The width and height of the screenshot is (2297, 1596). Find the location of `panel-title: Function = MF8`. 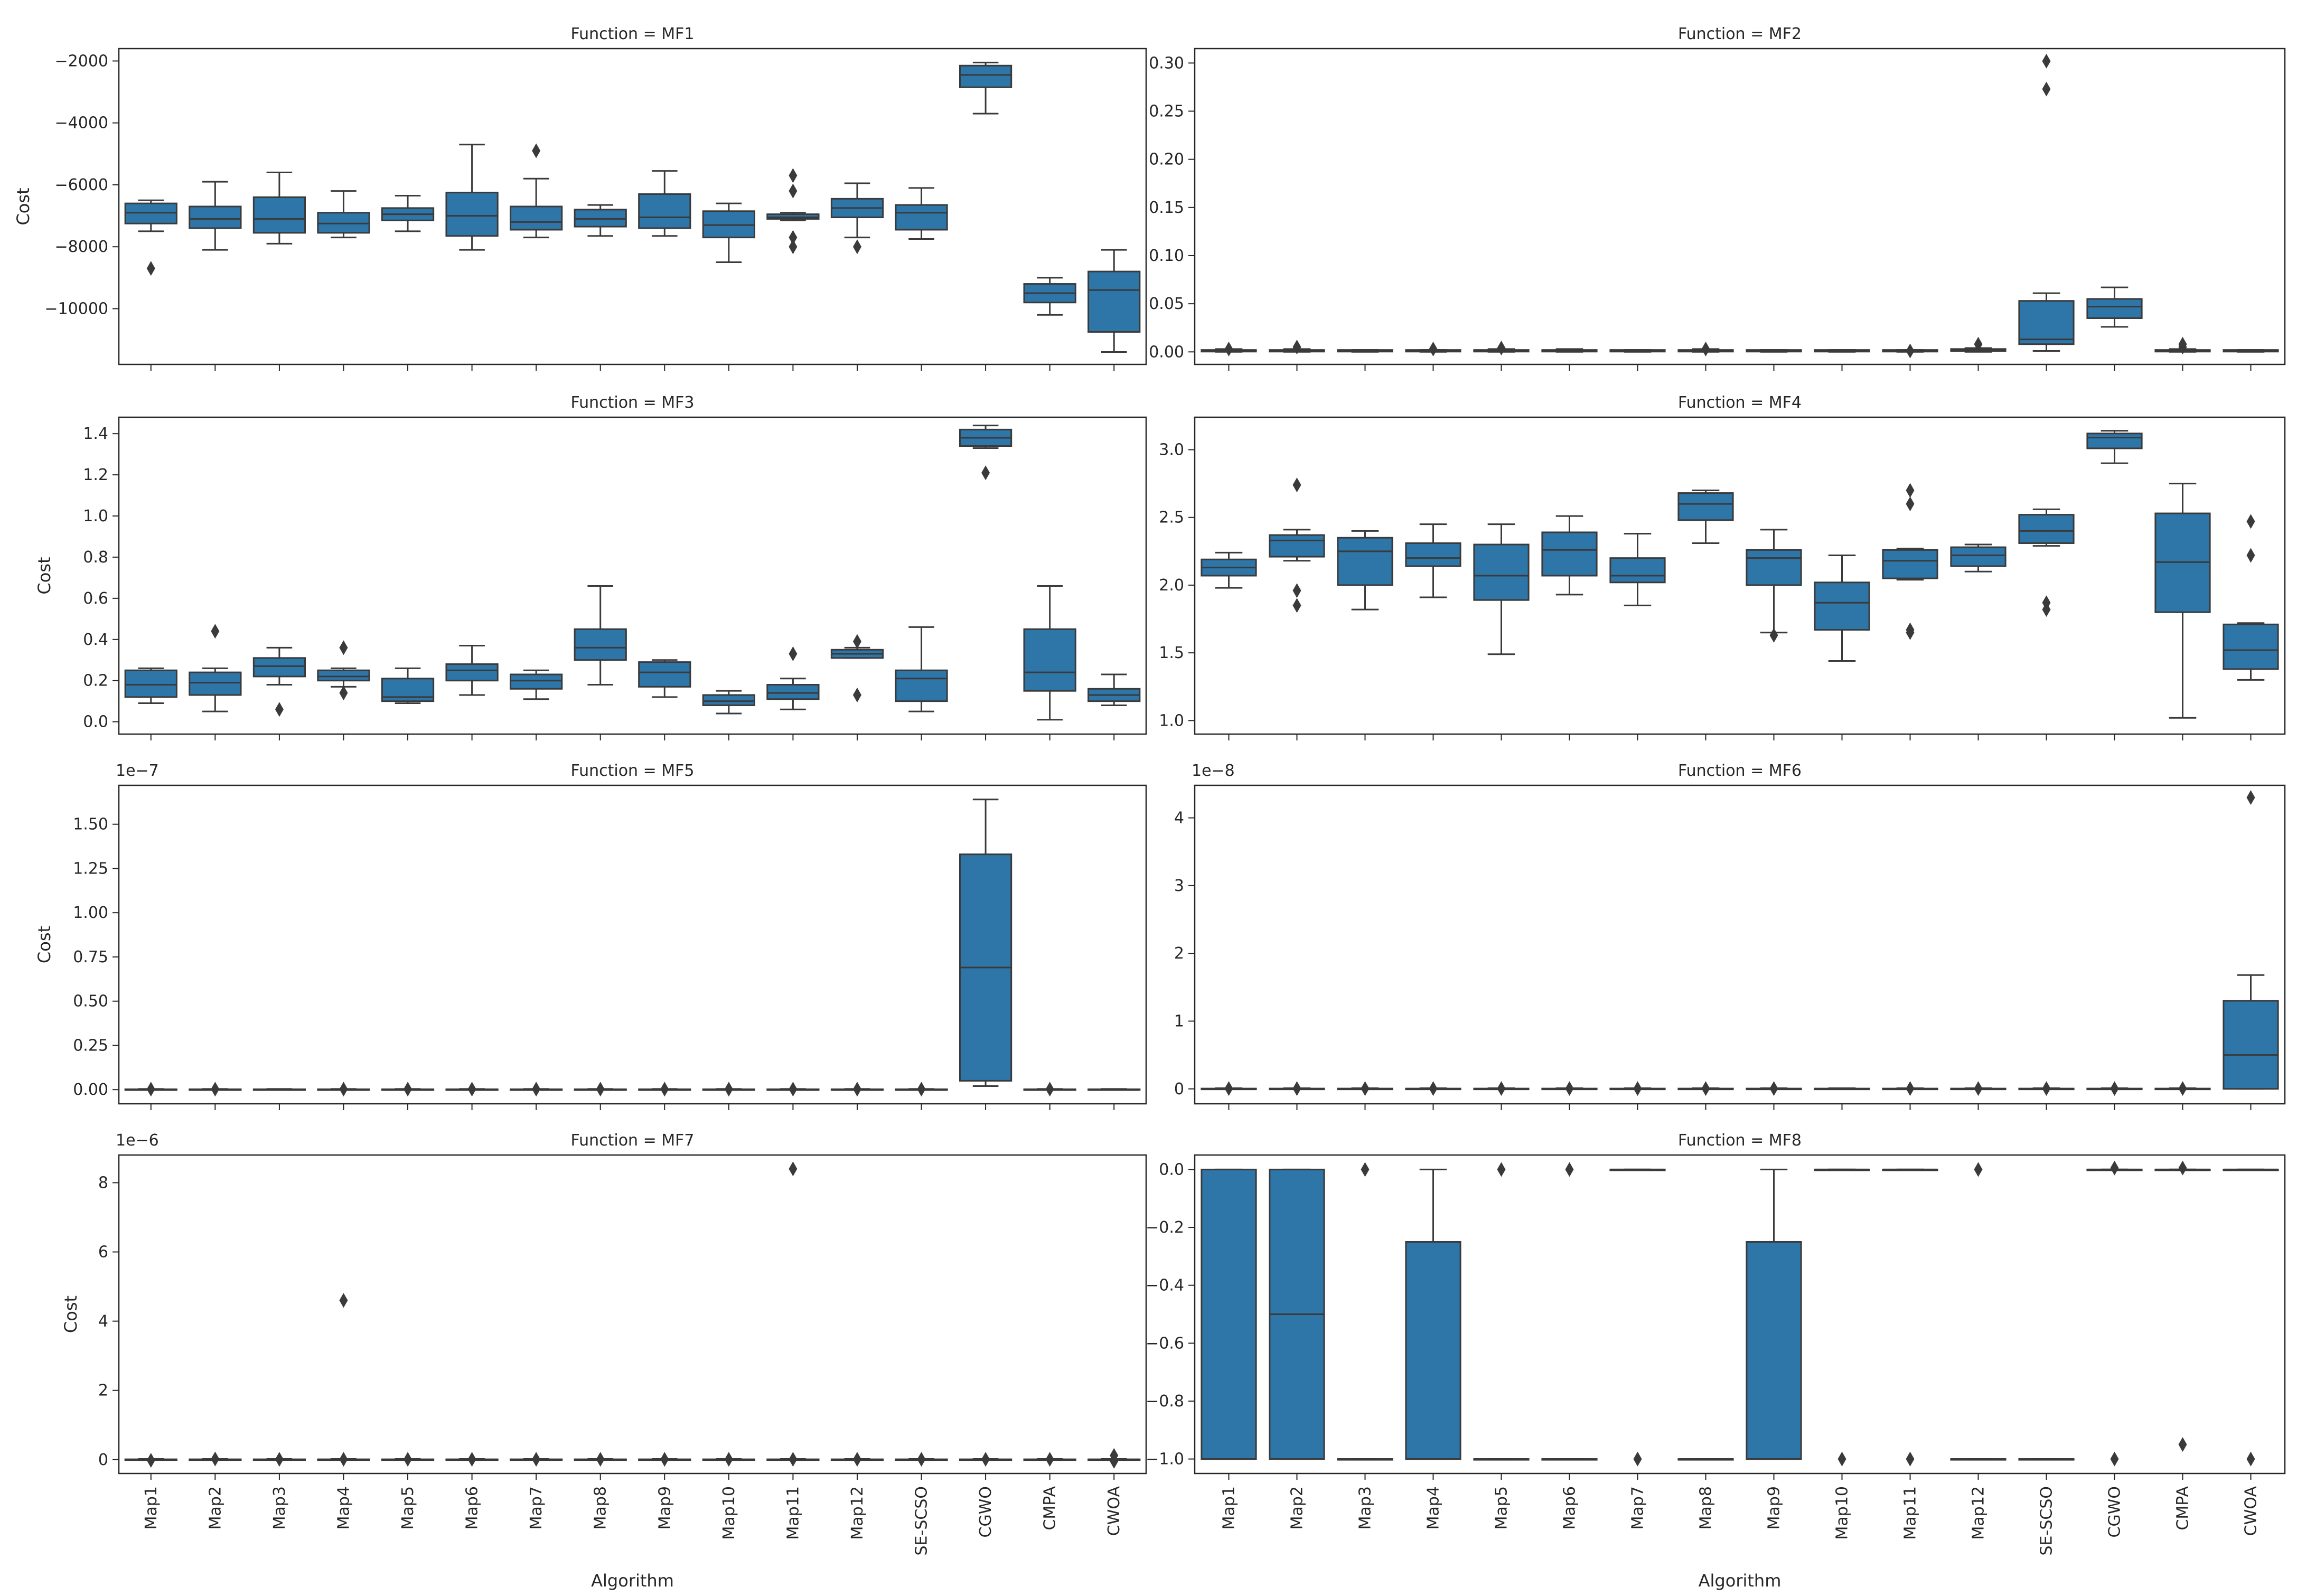

panel-title: Function = MF8 is located at coordinates (1740, 1140).